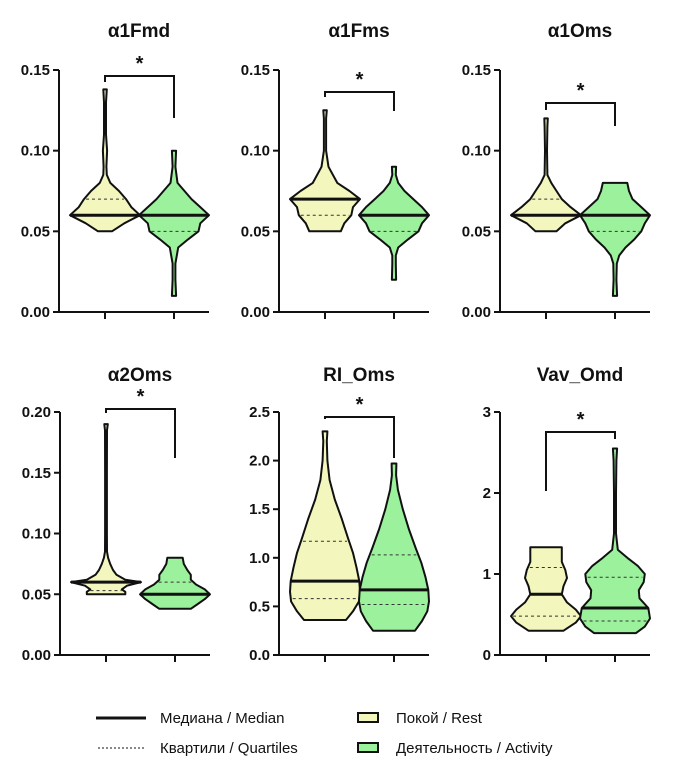  What do you see at coordinates (259, 606) in the screenshot?
I see `y-tick-label: 0.5` at bounding box center [259, 606].